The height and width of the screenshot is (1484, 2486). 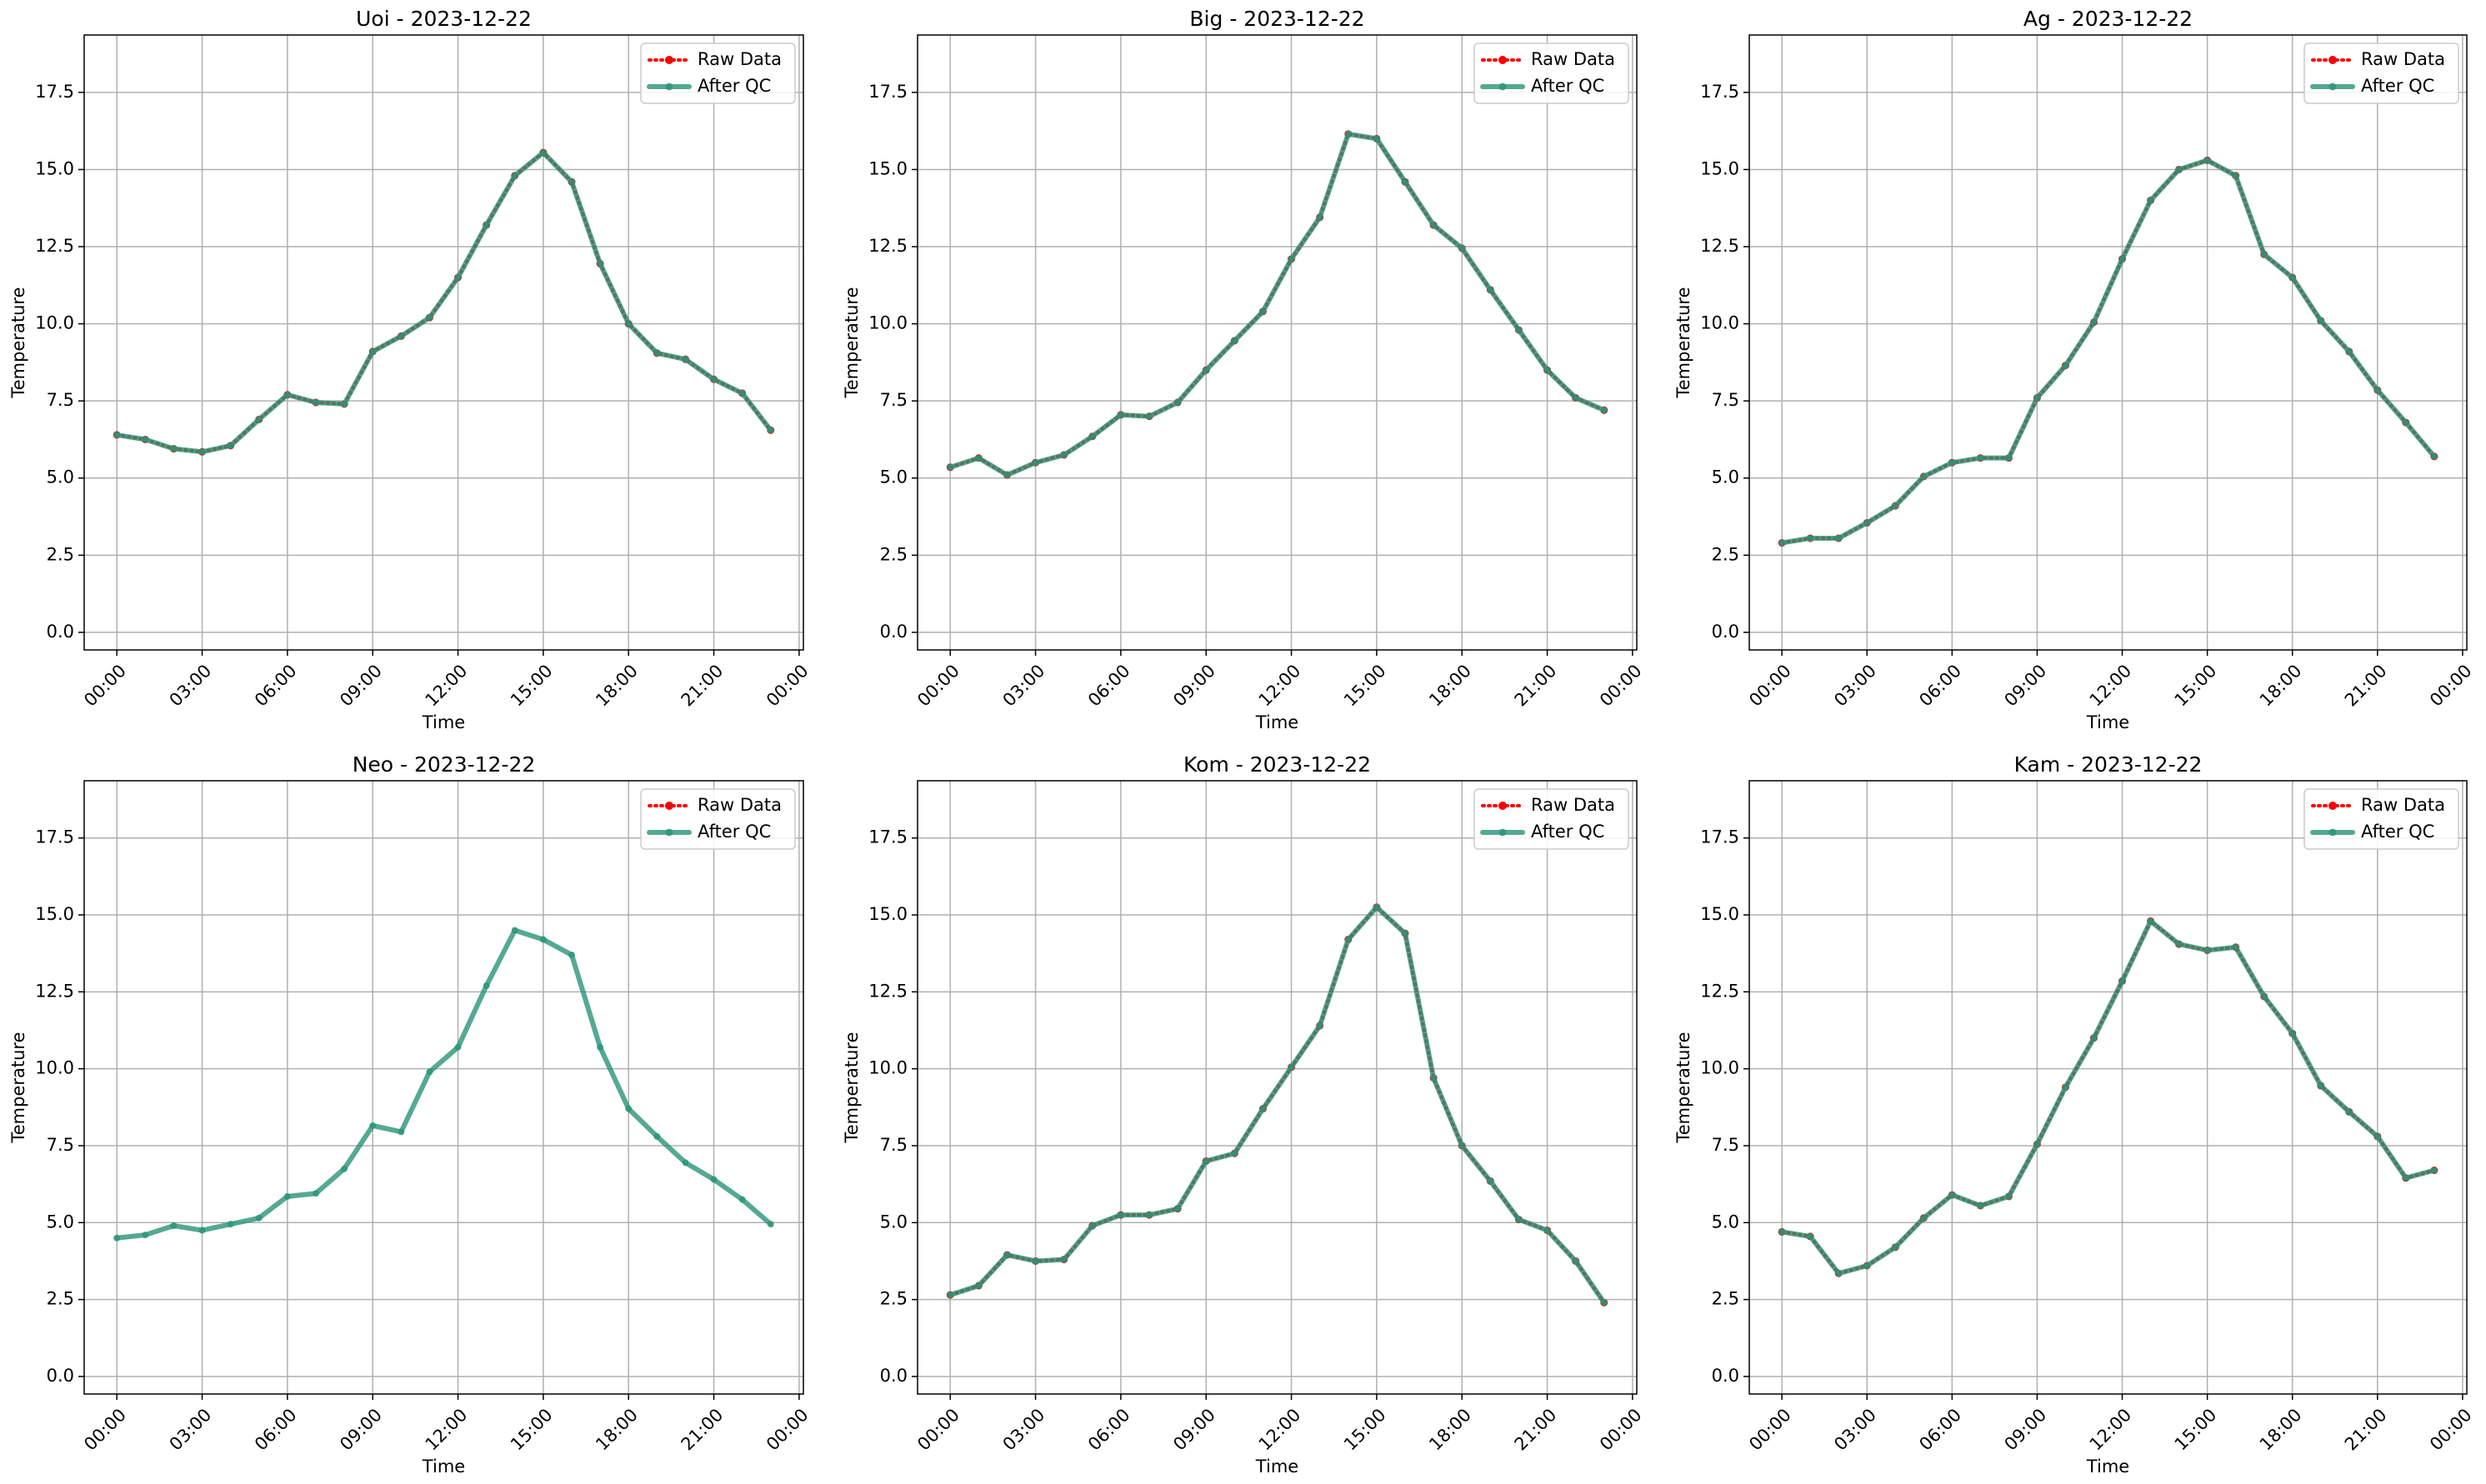 I want to click on subplot-title: Kam - 2023-12-22, so click(x=2108, y=764).